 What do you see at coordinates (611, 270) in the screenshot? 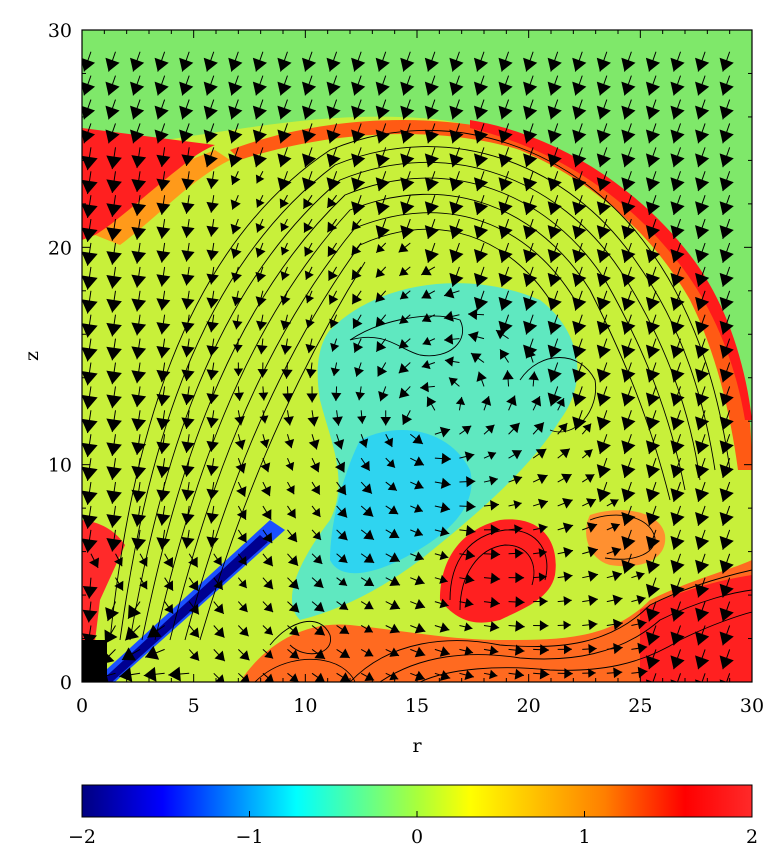
I see `hot-shell-outer` at bounding box center [611, 270].